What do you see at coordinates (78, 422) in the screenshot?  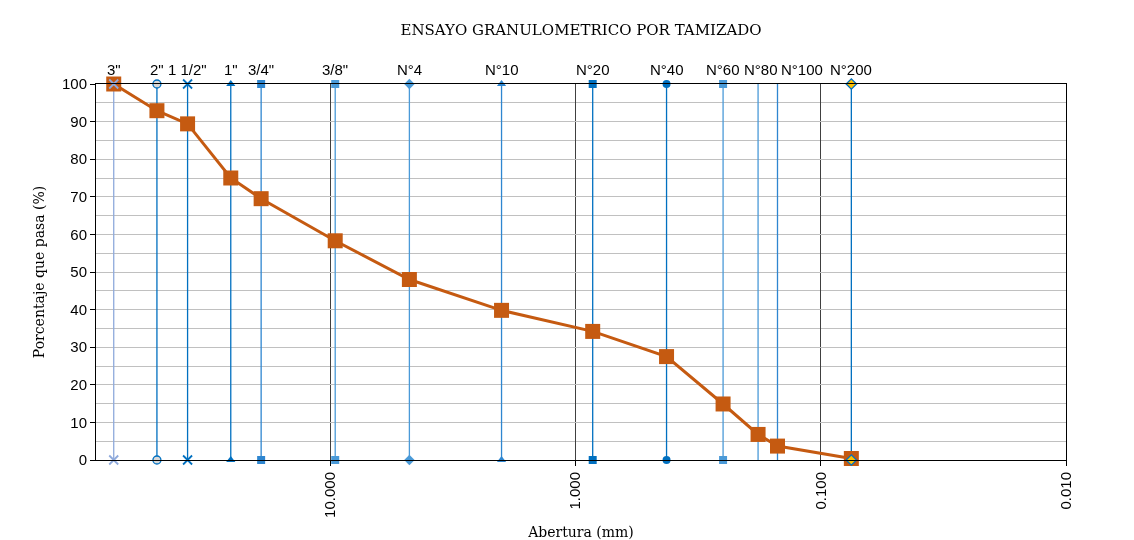 I see `y-tick-label: 10` at bounding box center [78, 422].